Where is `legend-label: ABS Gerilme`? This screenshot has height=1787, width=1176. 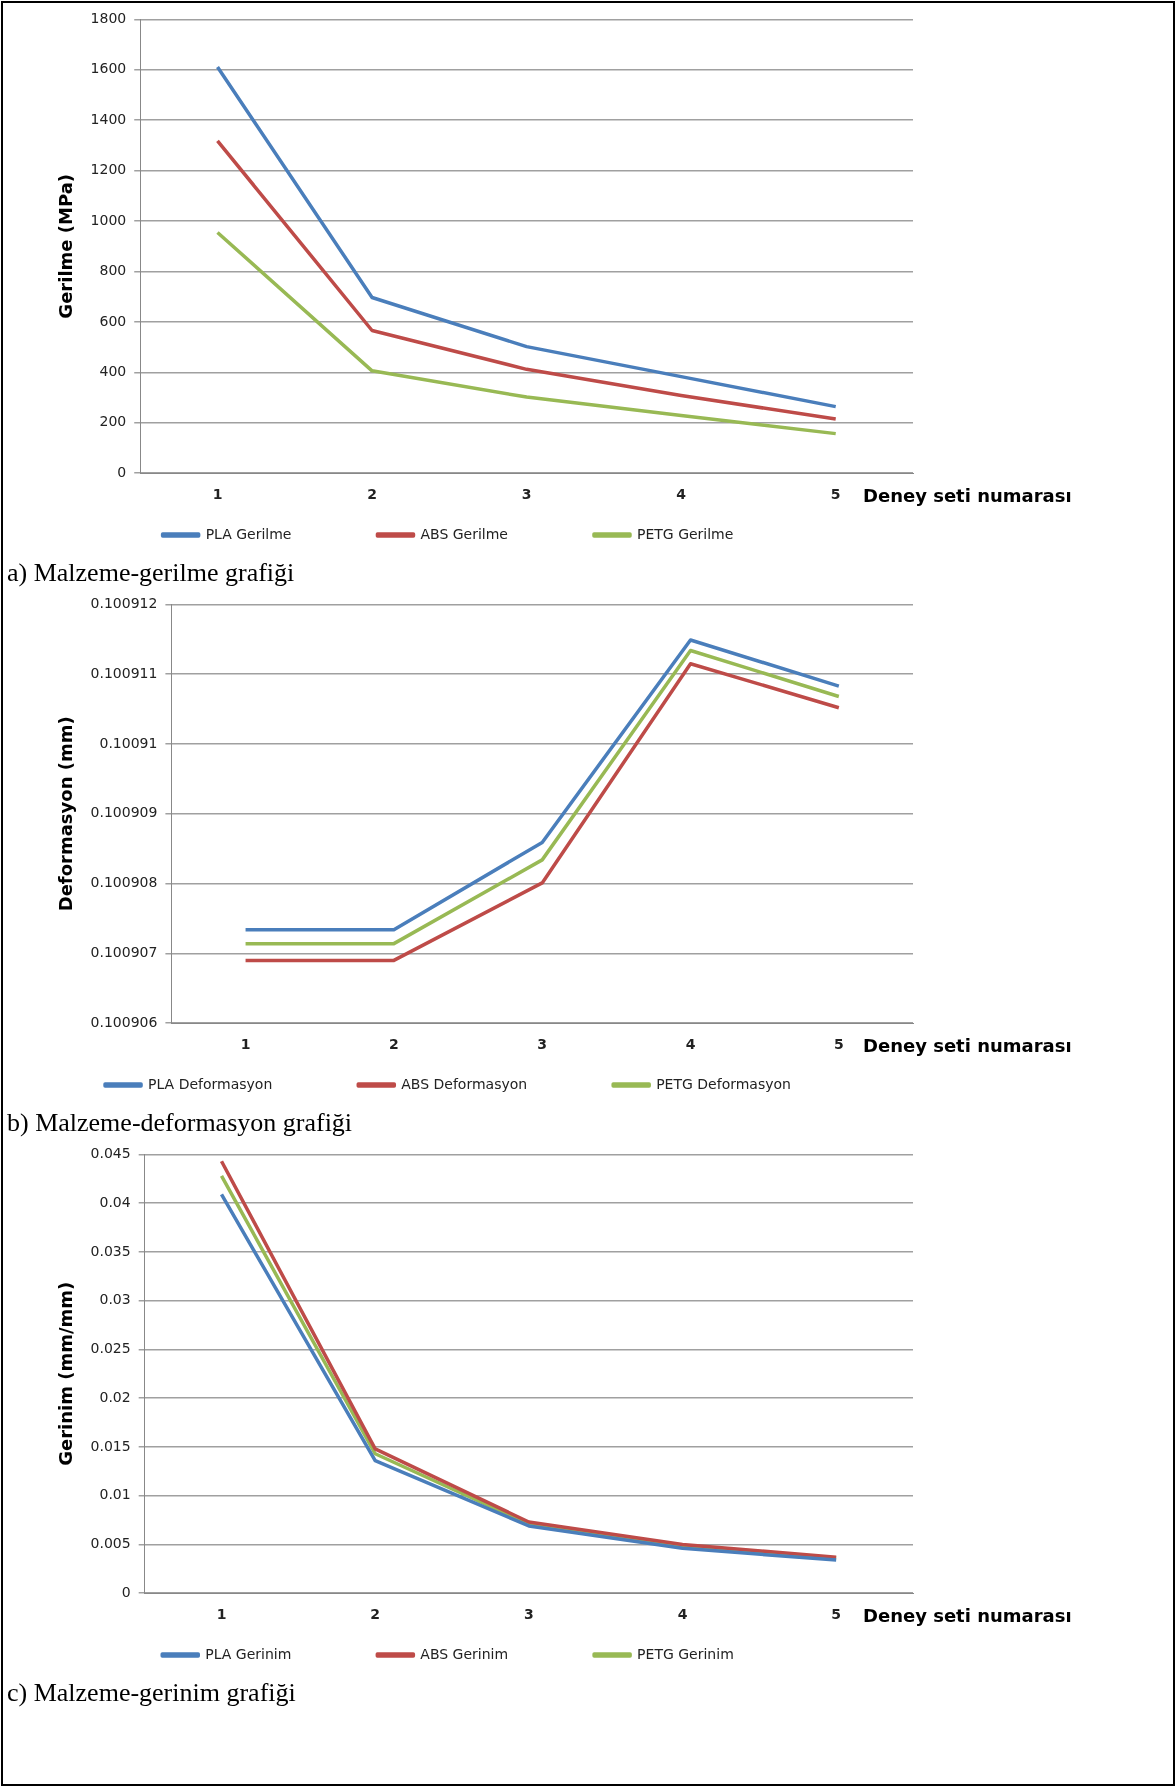
legend-label: ABS Gerilme is located at coordinates (499, 533).